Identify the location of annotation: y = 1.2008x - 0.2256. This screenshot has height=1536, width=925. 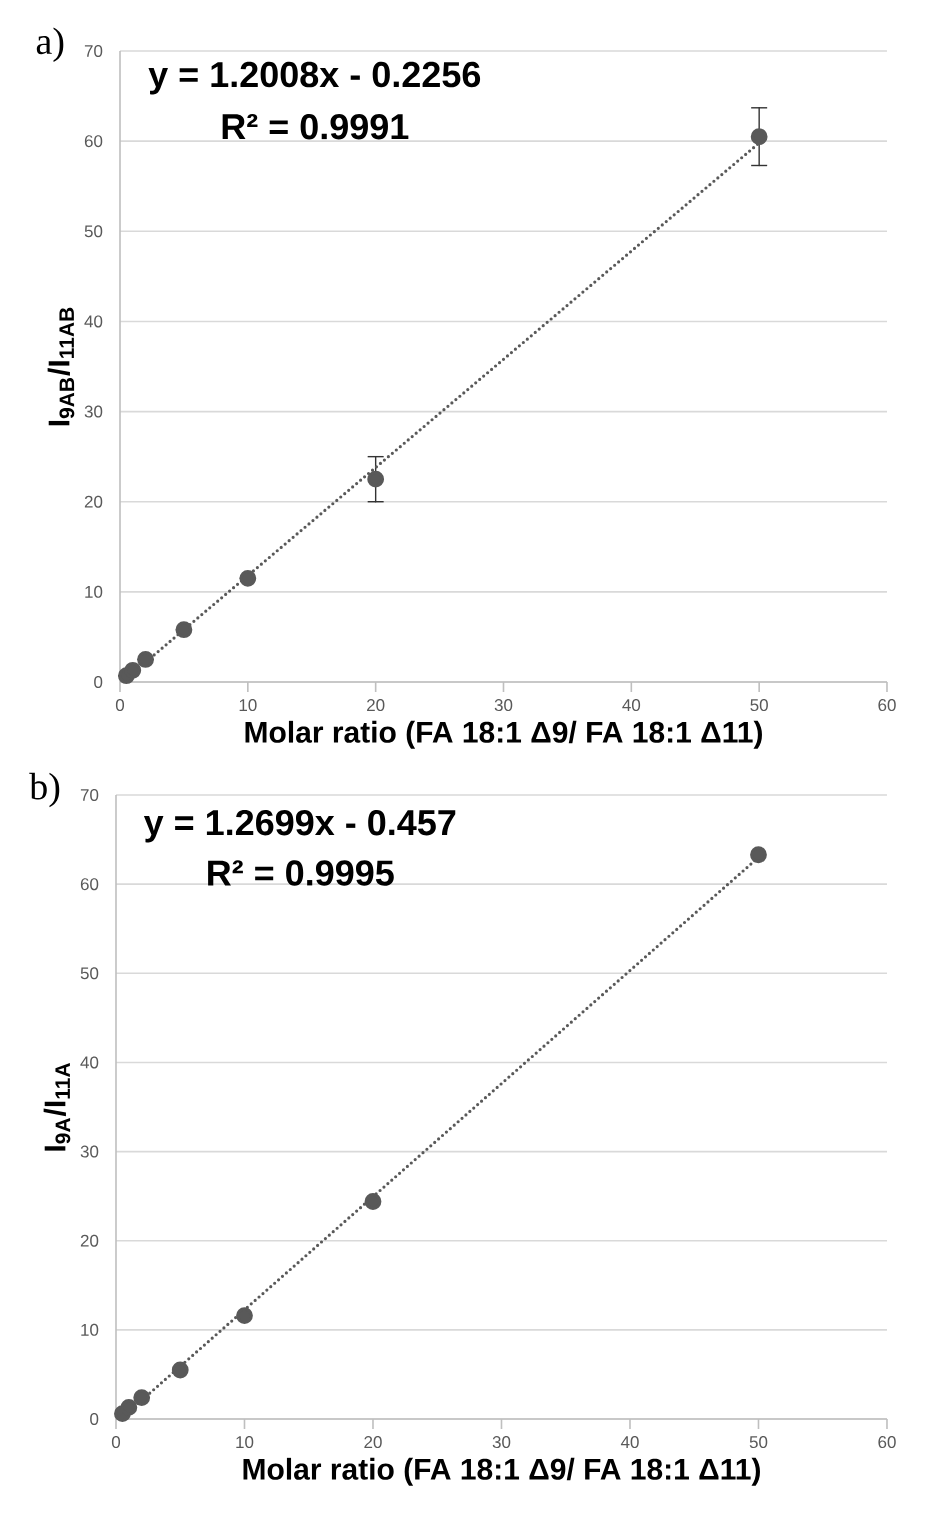
(314, 78).